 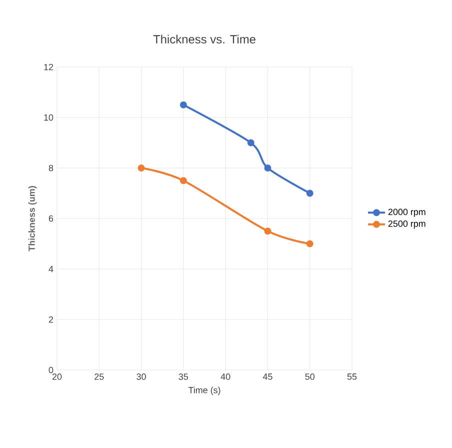 I want to click on x-tick-label: 40, so click(x=225, y=377).